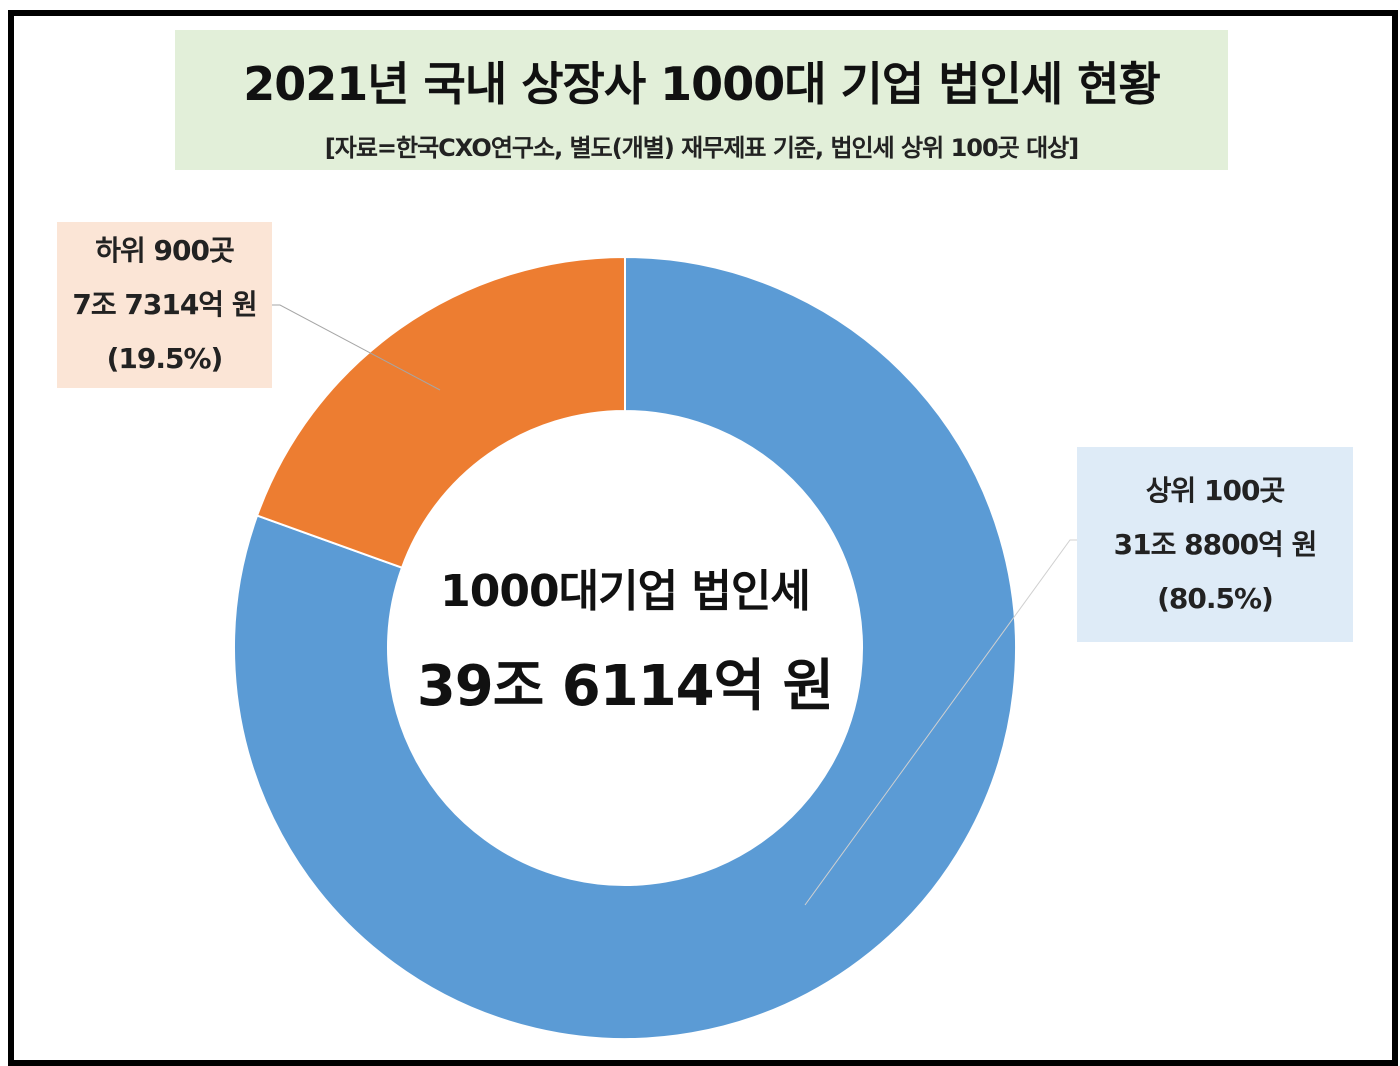 Image resolution: width=1400 pixels, height=1066 pixels. I want to click on center-label-total: 39조 6114억 원, so click(625, 686).